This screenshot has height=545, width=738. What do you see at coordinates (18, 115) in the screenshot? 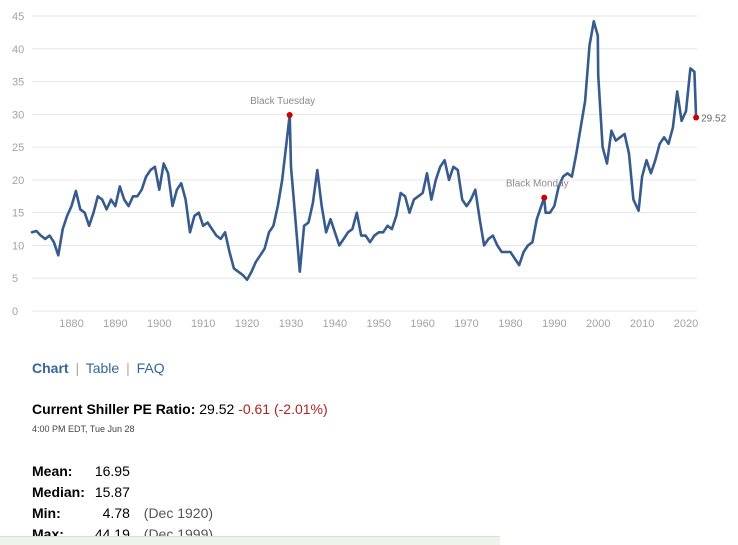
I see `y-tick-label: 30` at bounding box center [18, 115].